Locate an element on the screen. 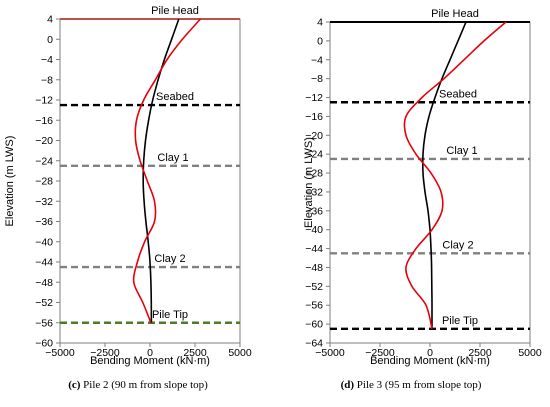  chart-c-ref-label-seabed: Seabed is located at coordinates (175, 97).